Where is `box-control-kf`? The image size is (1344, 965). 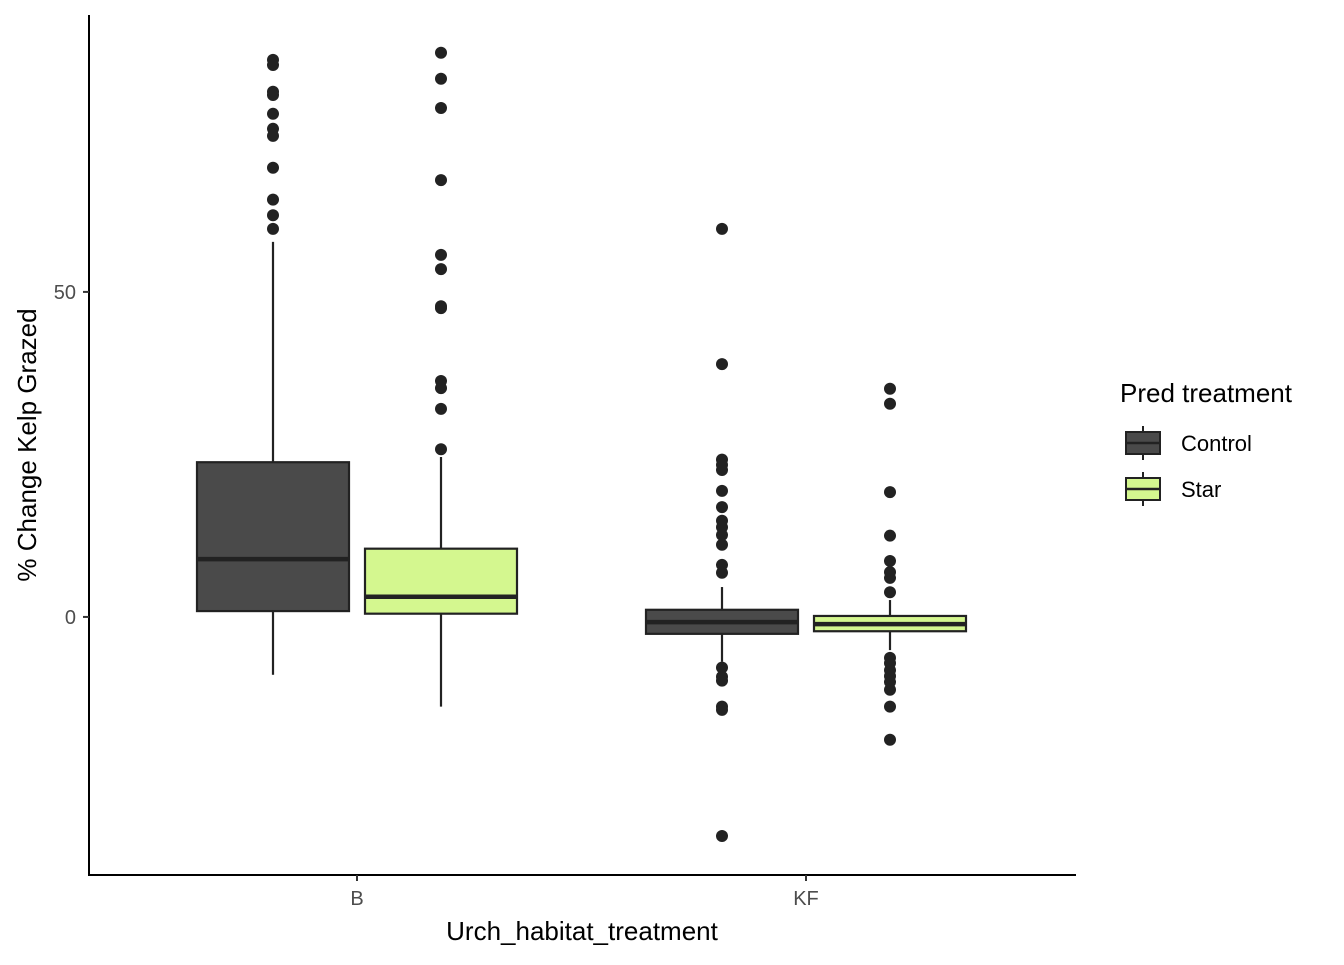
box-control-kf is located at coordinates (722, 532).